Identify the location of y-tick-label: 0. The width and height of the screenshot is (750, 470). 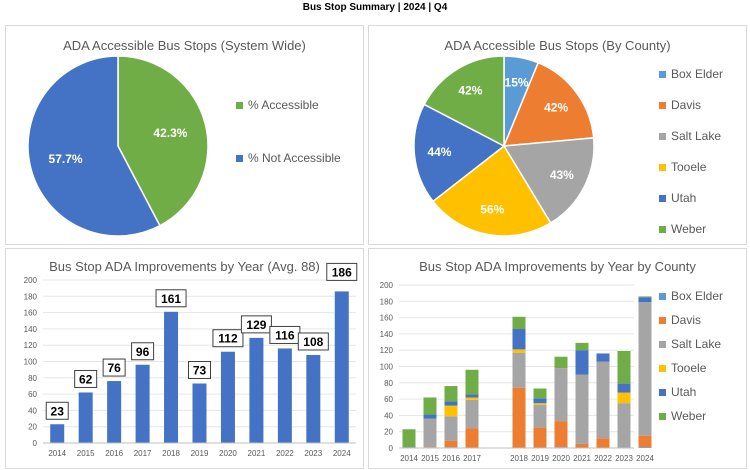
(35, 443).